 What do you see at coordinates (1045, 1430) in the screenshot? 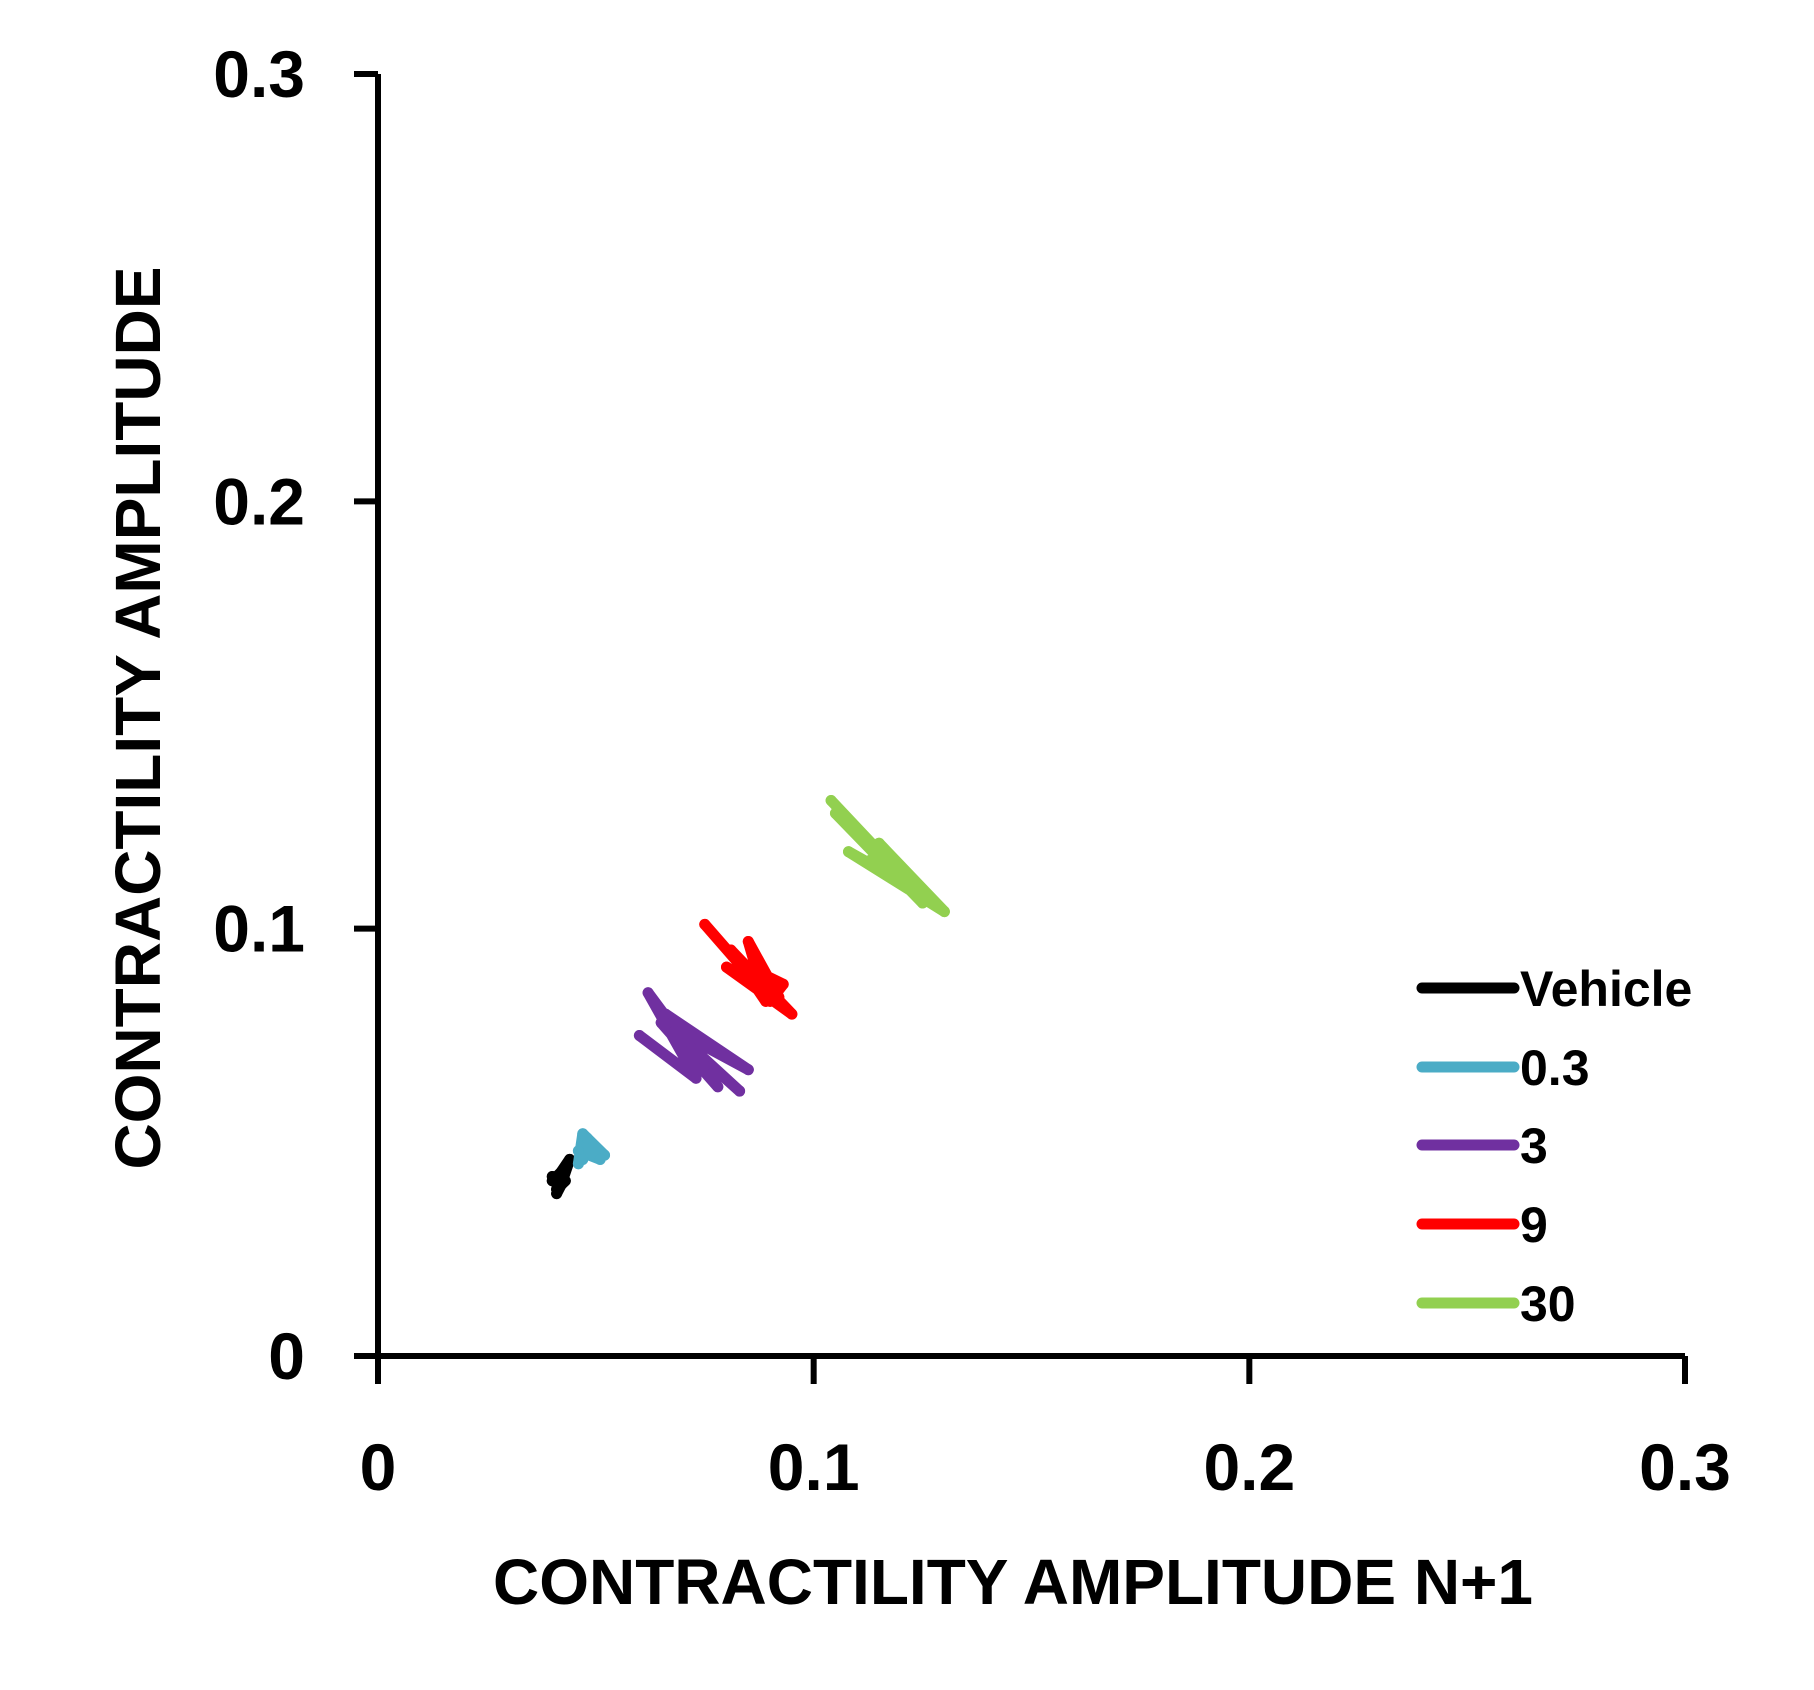
I see `x-ticks: 0 0.1 0.2 0.3` at bounding box center [1045, 1430].